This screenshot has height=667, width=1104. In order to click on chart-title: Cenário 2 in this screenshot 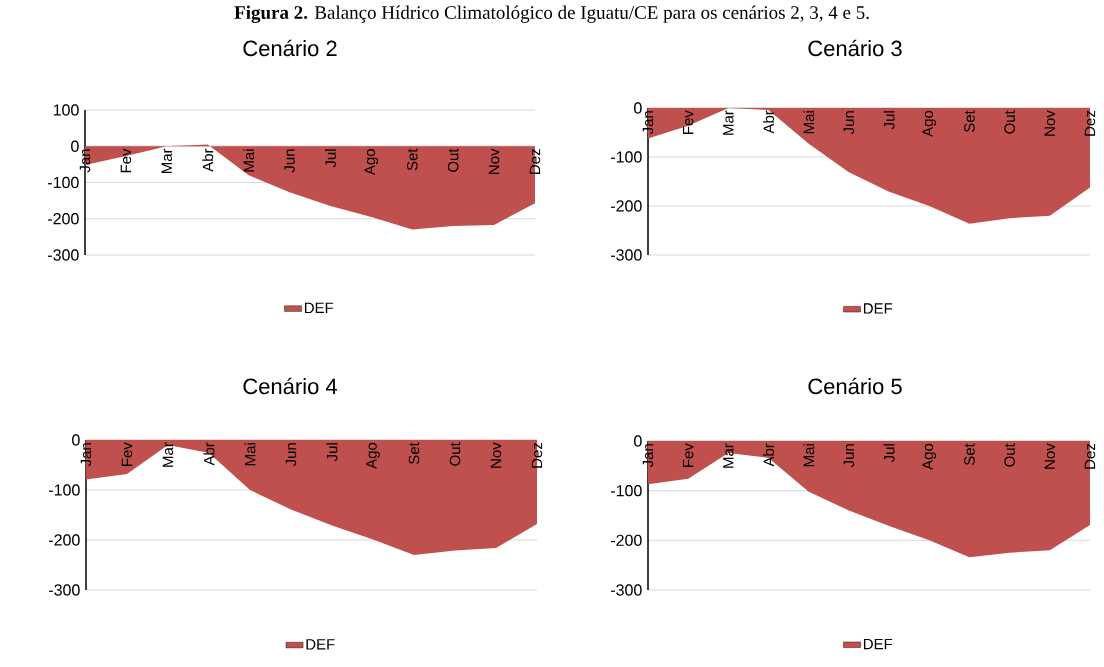, I will do `click(290, 48)`.